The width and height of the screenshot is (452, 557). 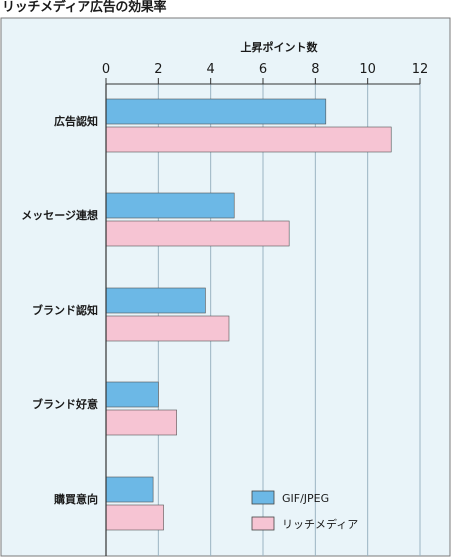 I want to click on x-tick-label: 0, so click(x=106, y=69).